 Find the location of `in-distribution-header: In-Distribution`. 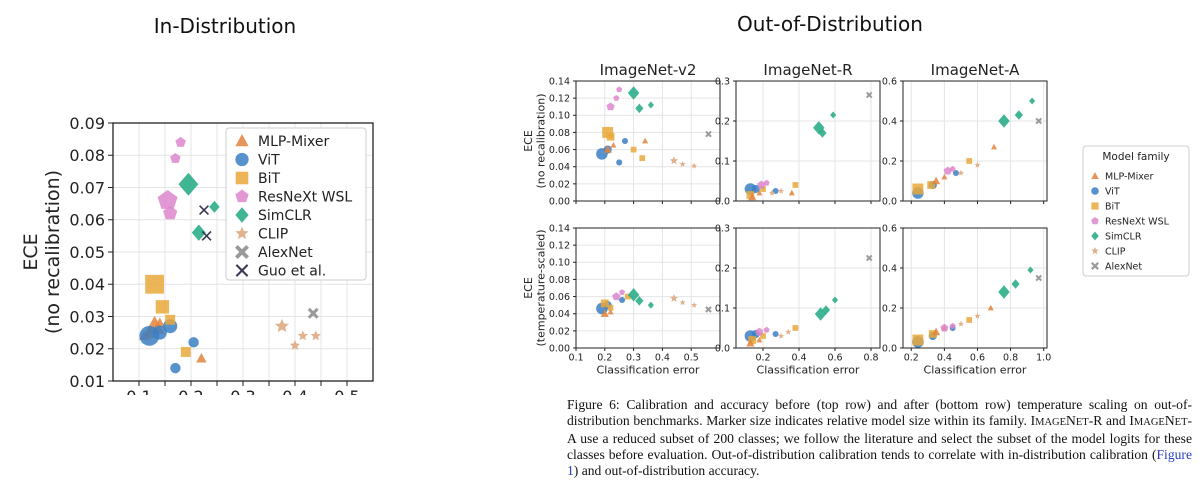

in-distribution-header: In-Distribution is located at coordinates (225, 26).